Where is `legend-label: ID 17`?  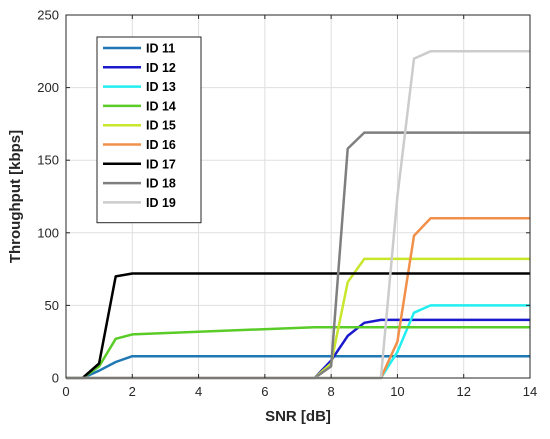 legend-label: ID 17 is located at coordinates (161, 164).